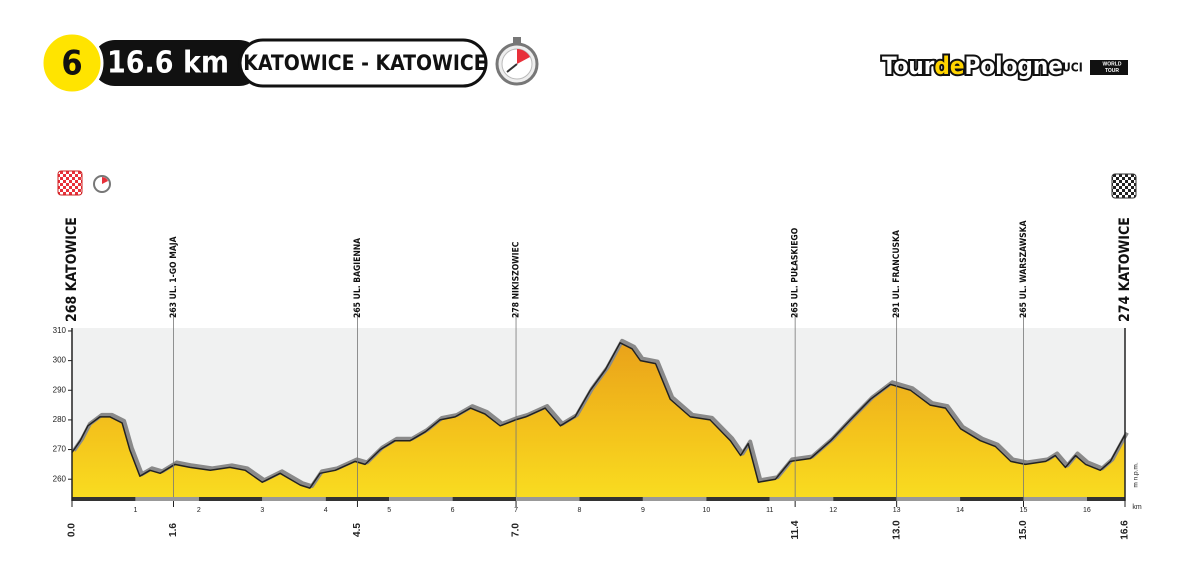 This screenshot has width=1200, height=568. I want to click on minor-x-tick-label: 16, so click(1087, 510).